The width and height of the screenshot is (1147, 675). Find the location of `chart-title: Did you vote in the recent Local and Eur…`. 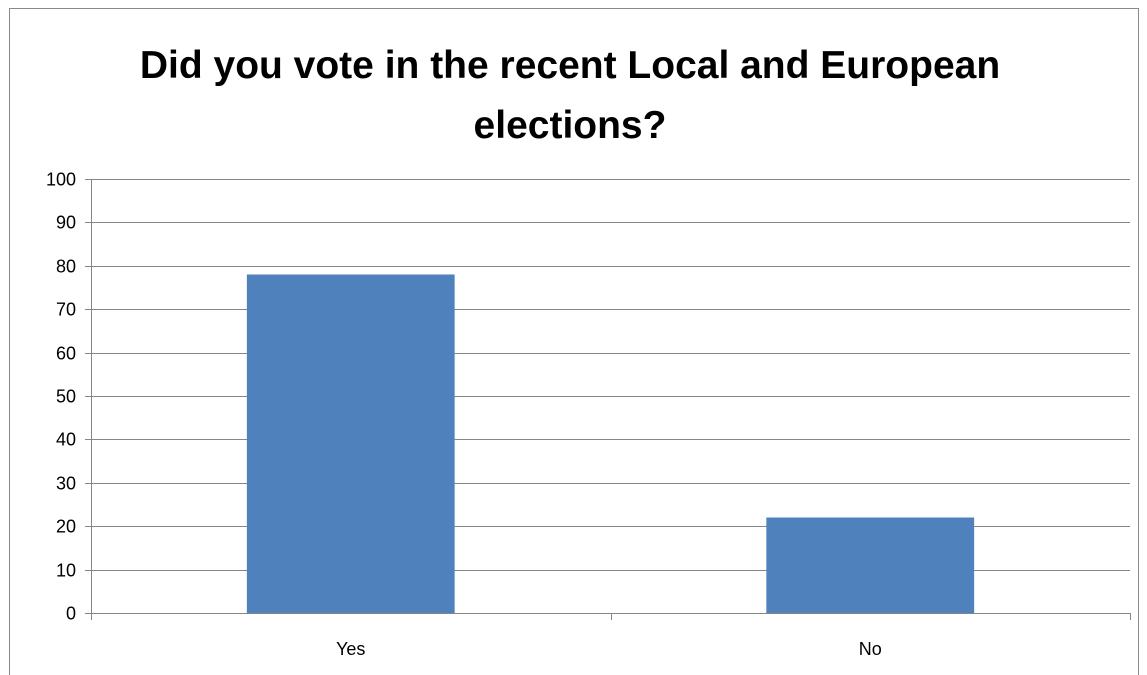

chart-title: Did you vote in the recent Local and Eur… is located at coordinates (570, 95).